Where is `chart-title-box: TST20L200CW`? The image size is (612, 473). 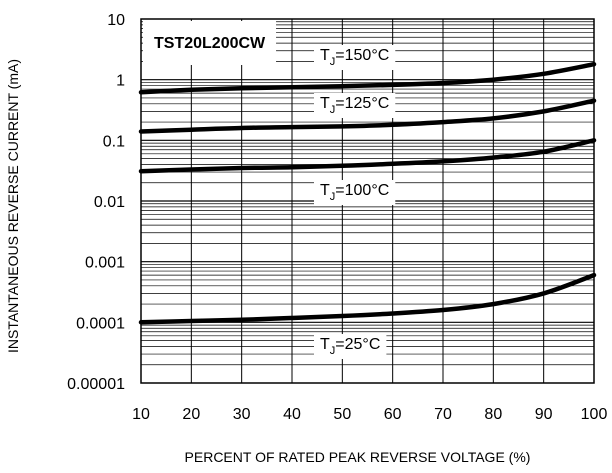 chart-title-box: TST20L200CW is located at coordinates (210, 43).